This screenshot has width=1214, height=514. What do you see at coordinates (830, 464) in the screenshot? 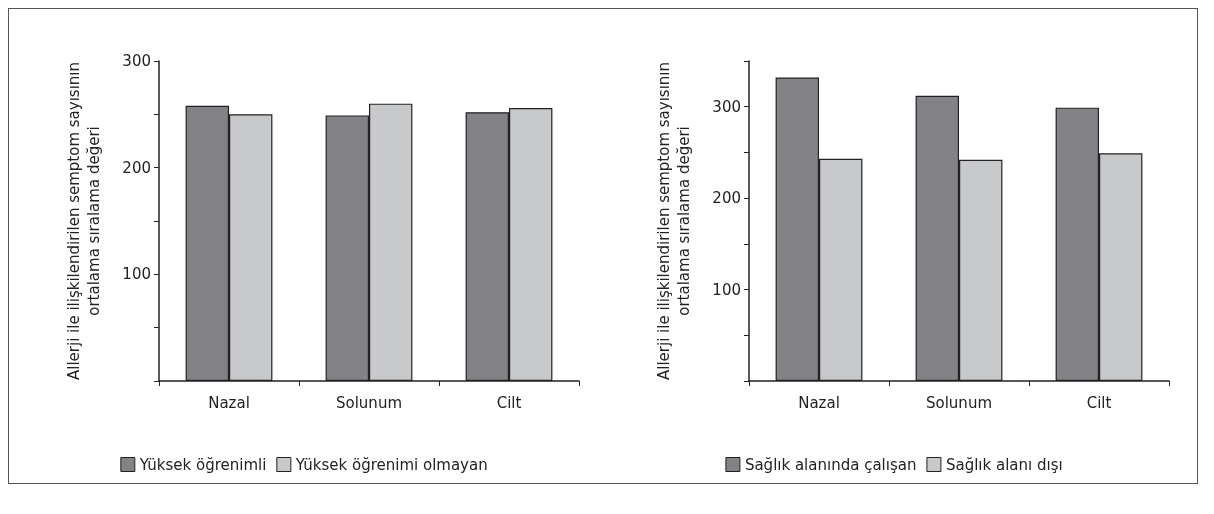
I see `legend-label: Sağlık alanında çalışan` at bounding box center [830, 464].